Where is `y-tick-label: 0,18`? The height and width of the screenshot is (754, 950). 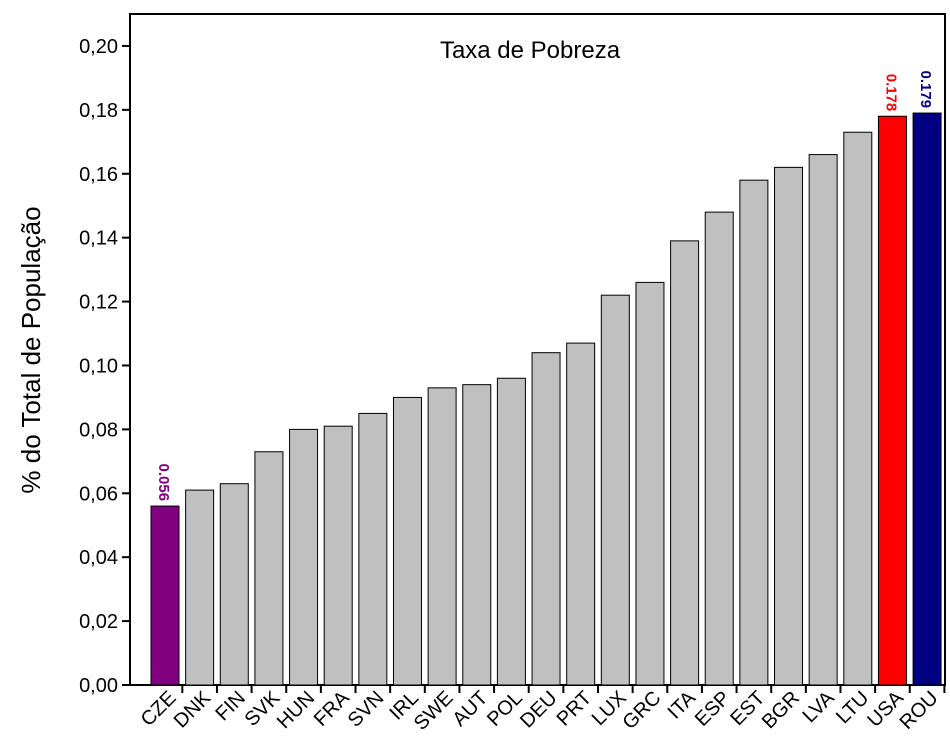 y-tick-label: 0,18 is located at coordinates (98, 111).